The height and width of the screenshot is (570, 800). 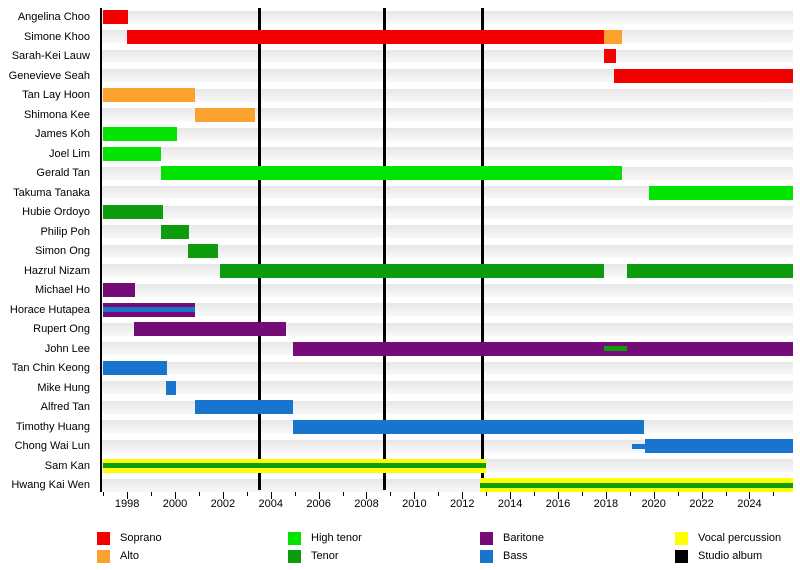 I want to click on axis-tick-label: 2020, so click(x=653, y=504).